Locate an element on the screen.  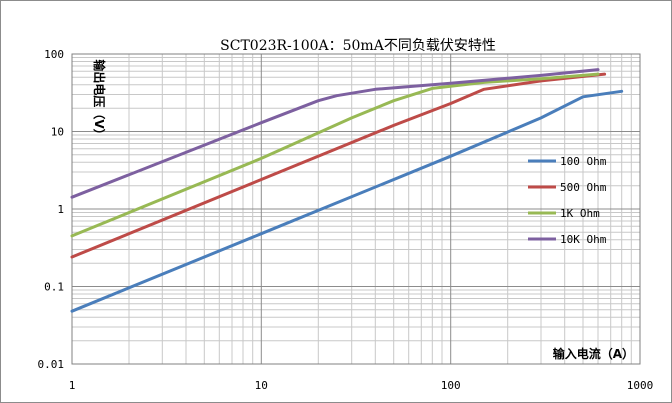
y-axis-label: 输出电压（V） is located at coordinates (99, 99).